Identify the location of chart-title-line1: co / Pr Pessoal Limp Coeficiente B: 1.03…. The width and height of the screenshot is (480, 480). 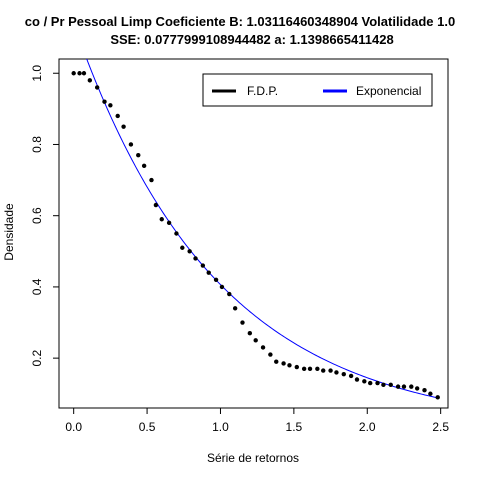
(240, 21).